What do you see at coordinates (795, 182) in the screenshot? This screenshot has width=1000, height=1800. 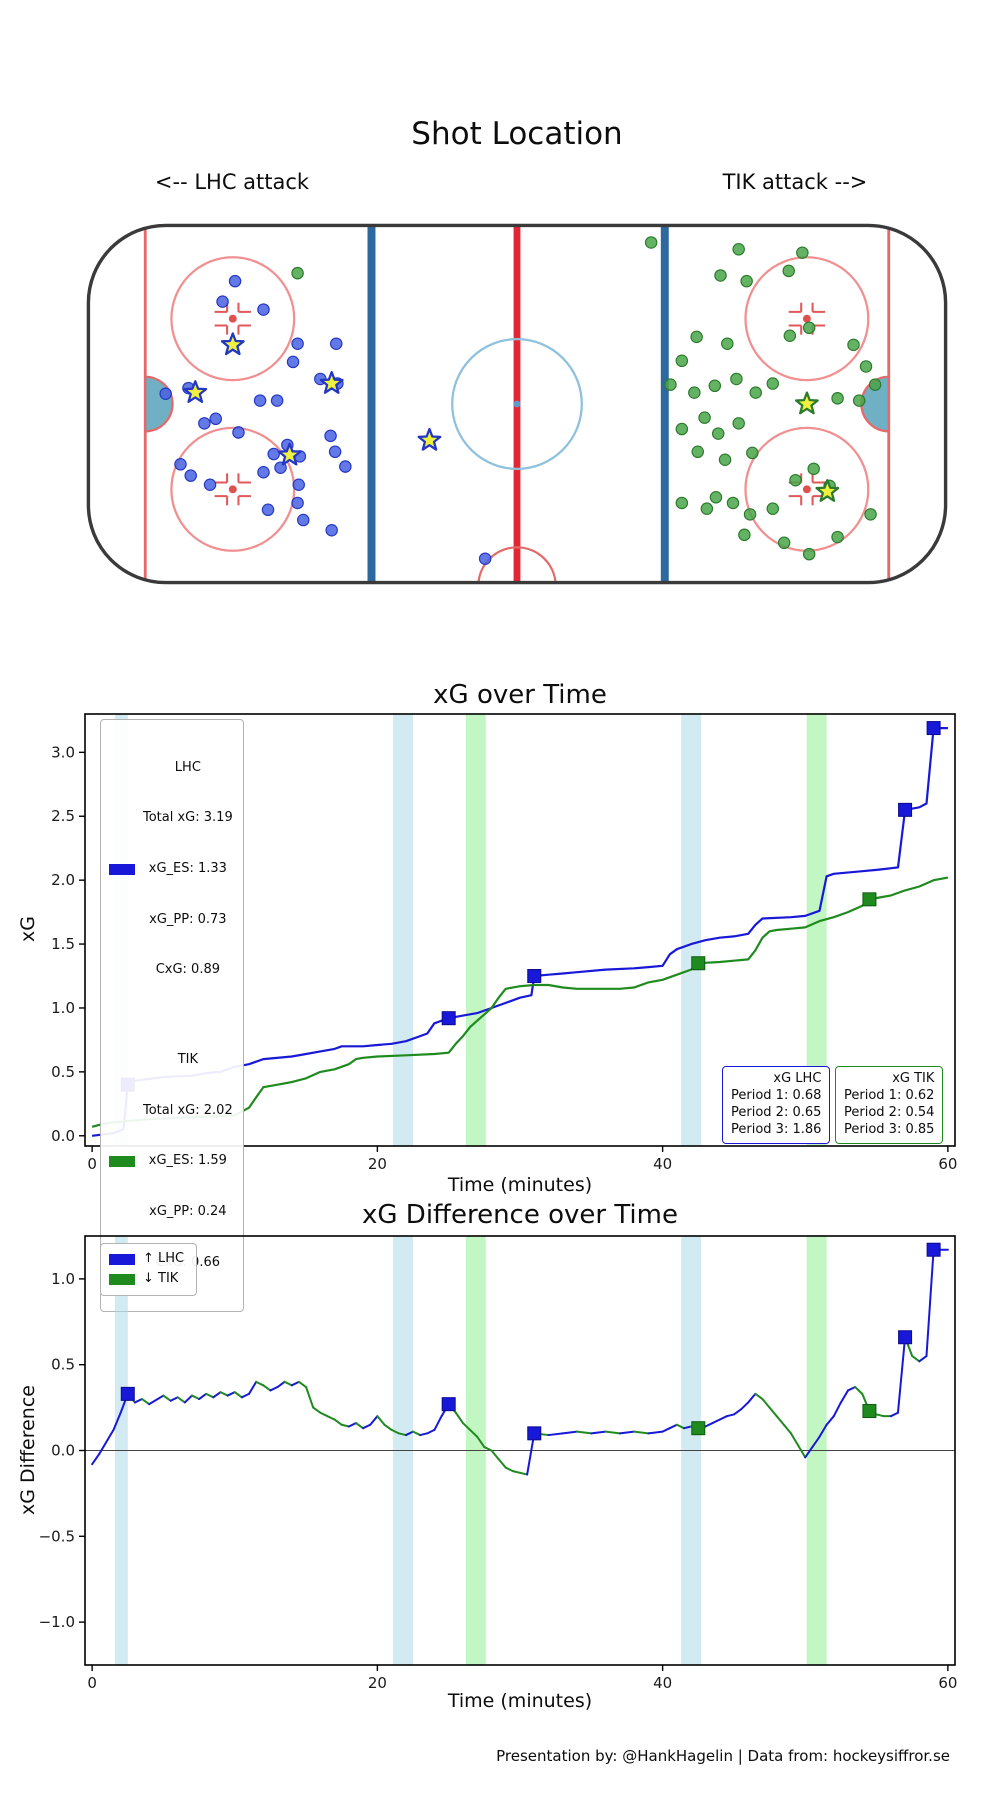 I see `tik-attack-label: TIK attack -->` at bounding box center [795, 182].